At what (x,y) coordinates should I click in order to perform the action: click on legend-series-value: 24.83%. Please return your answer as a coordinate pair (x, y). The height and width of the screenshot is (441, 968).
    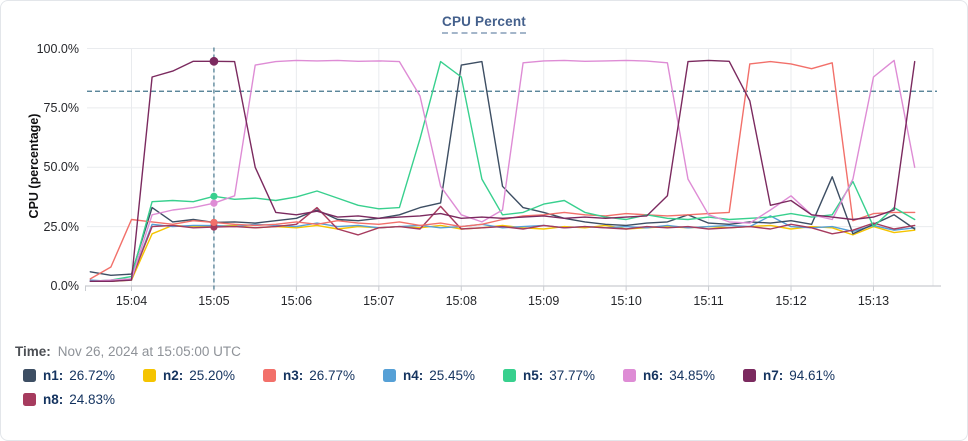
    Looking at the image, I should click on (92, 399).